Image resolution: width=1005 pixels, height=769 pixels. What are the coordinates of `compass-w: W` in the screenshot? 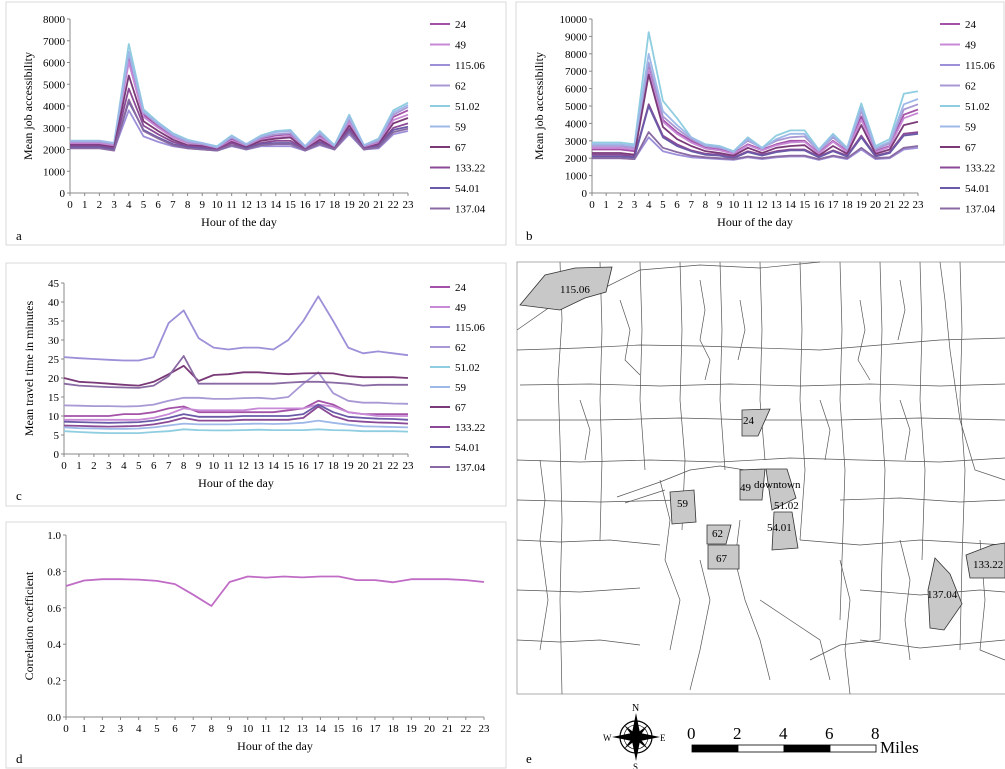 It's located at (607, 738).